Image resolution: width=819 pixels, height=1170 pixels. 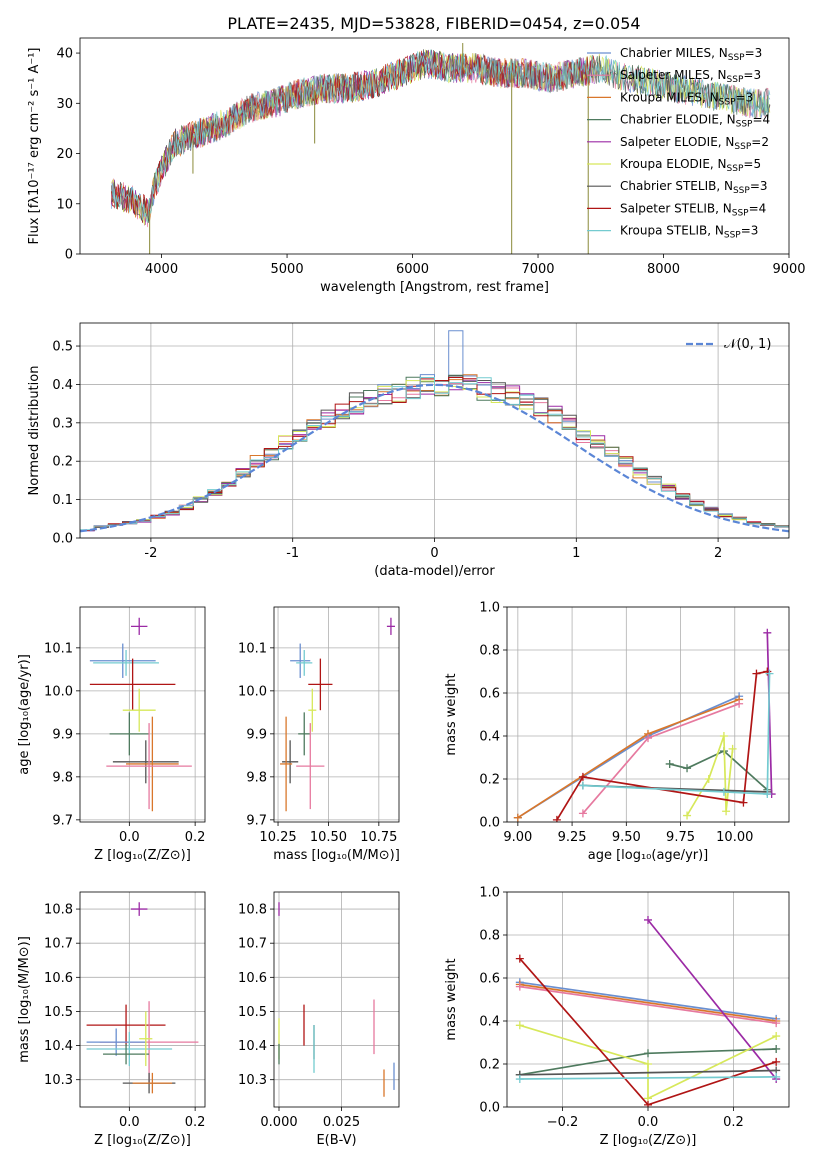 I want to click on y-tick-label: 0.2, so click(x=489, y=1065).